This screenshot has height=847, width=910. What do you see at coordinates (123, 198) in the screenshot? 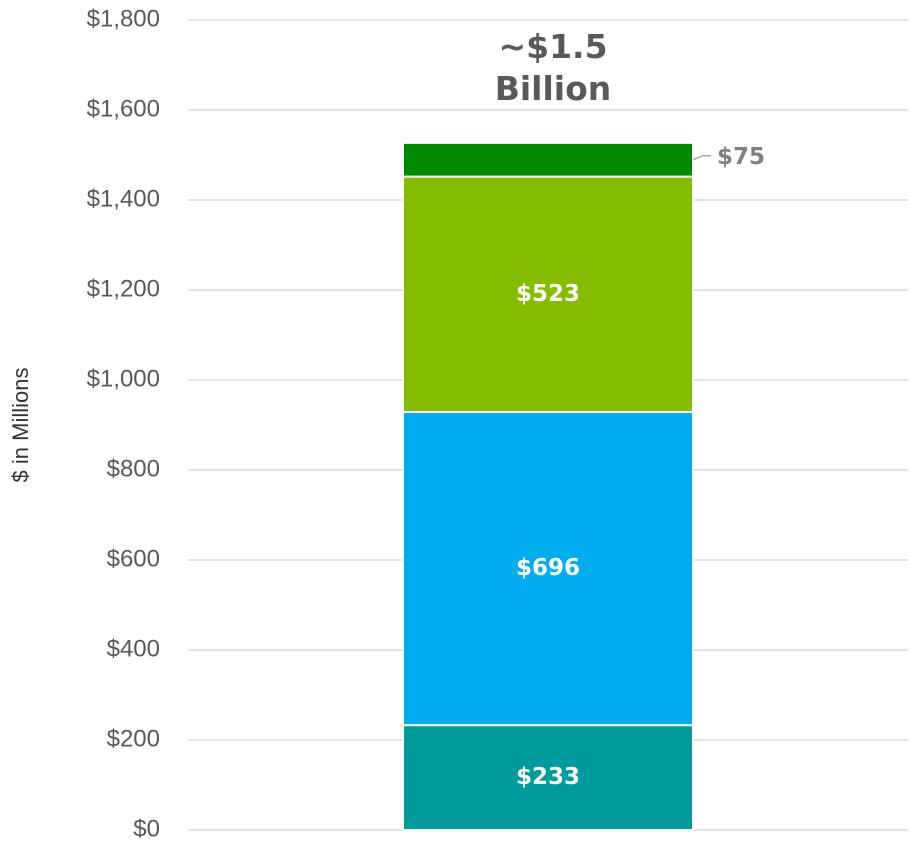
I see `y-tick-label: $1,400` at bounding box center [123, 198].